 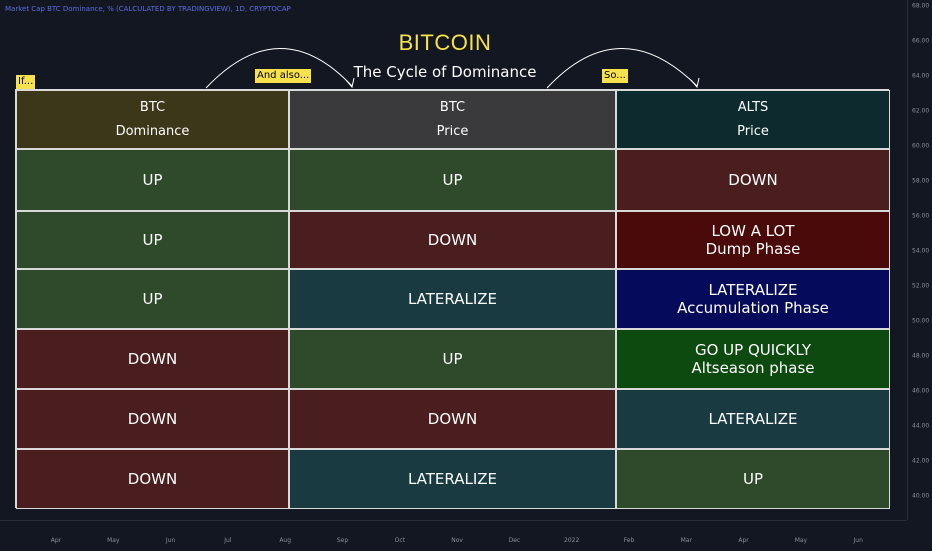 I want to click on y-tick-label: 68.00, so click(x=921, y=6).